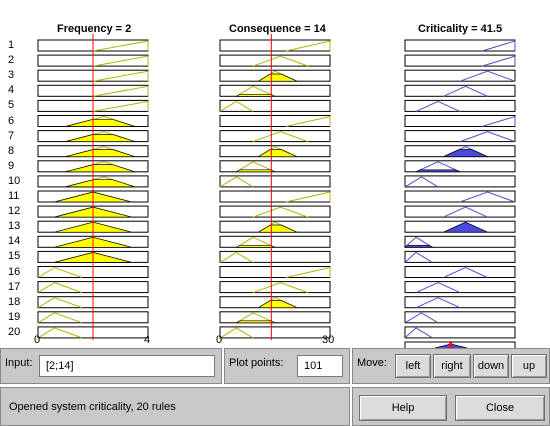  Describe the element at coordinates (500, 408) in the screenshot. I see `close-button: Close` at that location.